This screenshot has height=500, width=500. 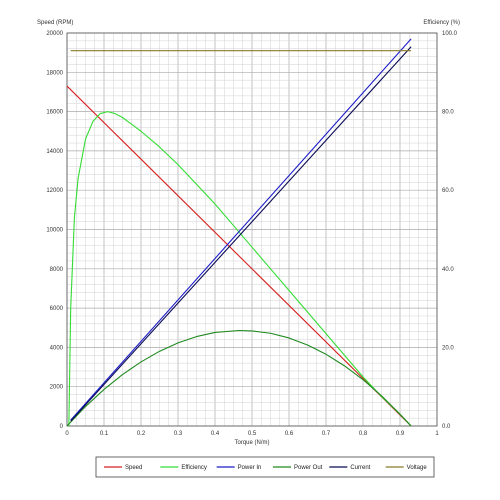 What do you see at coordinates (448, 270) in the screenshot?
I see `y-right-tick-label: 40.0` at bounding box center [448, 270].